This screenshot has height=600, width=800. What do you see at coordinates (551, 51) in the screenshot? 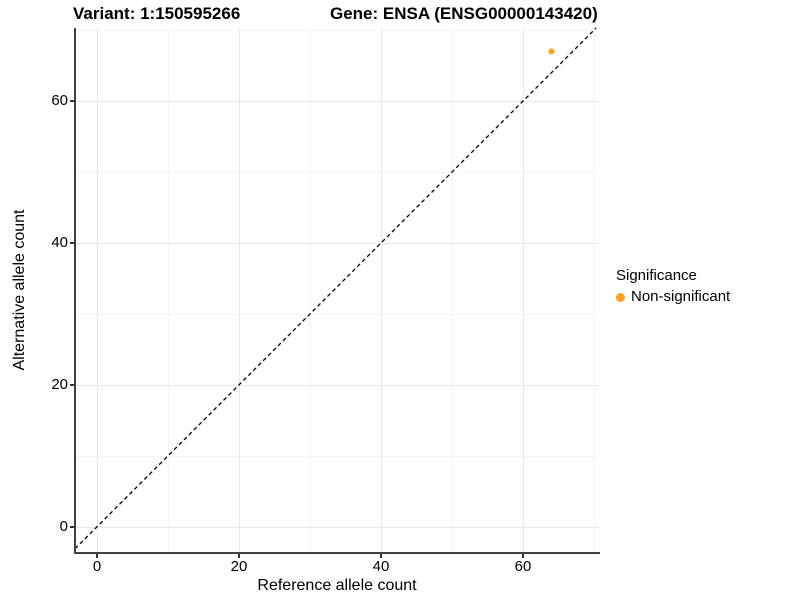
I see `data-point` at bounding box center [551, 51].